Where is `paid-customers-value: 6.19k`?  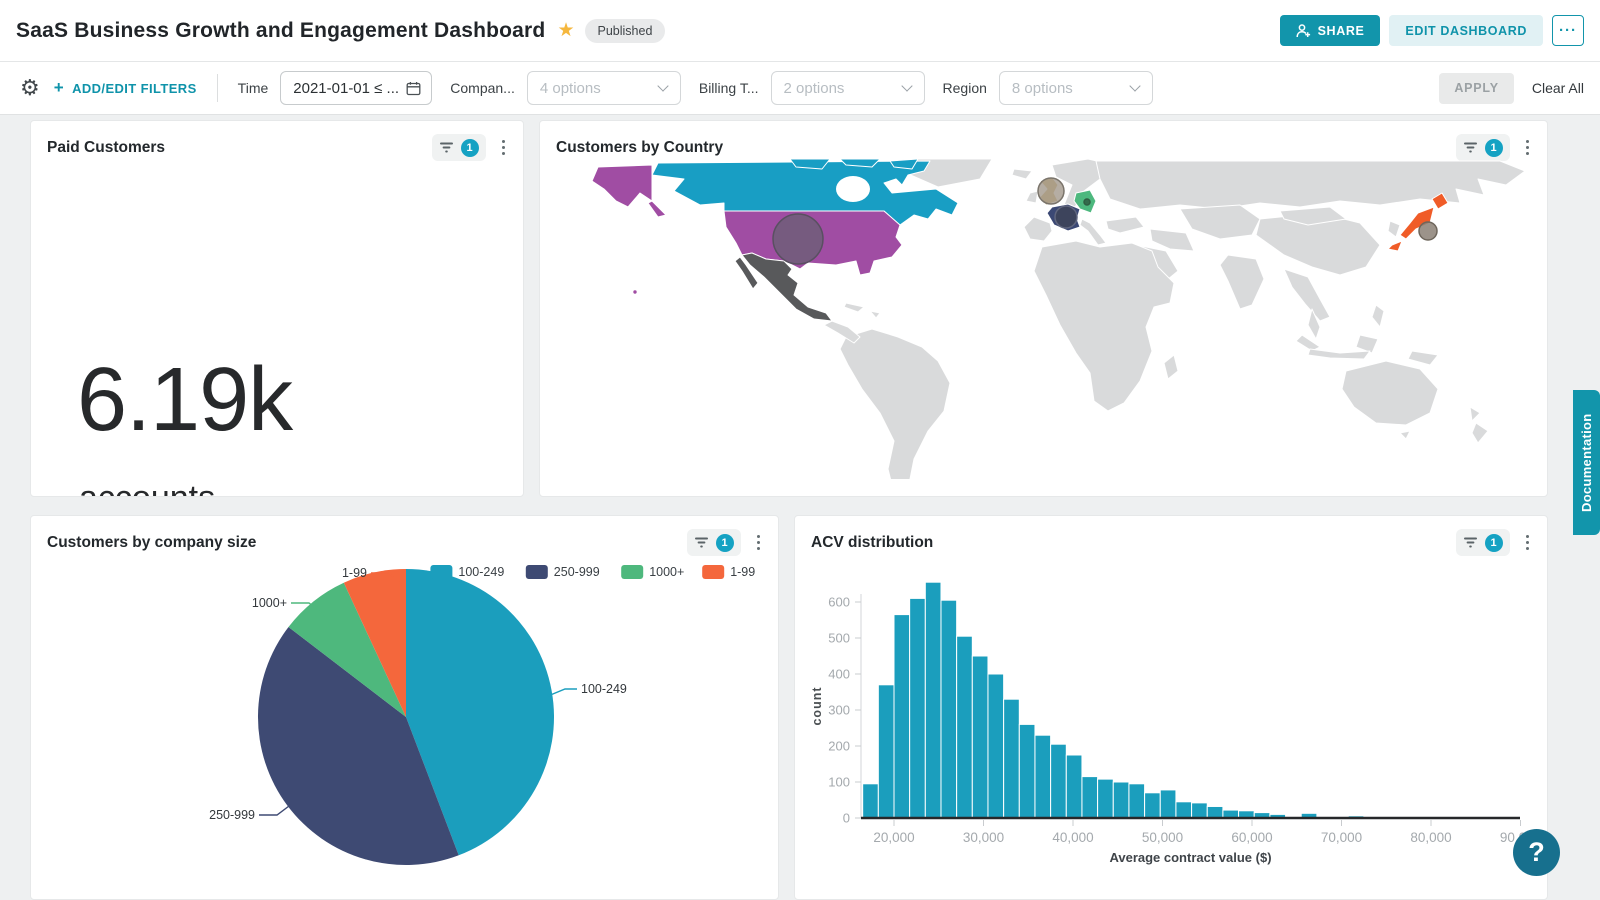 paid-customers-value: 6.19k is located at coordinates (185, 400).